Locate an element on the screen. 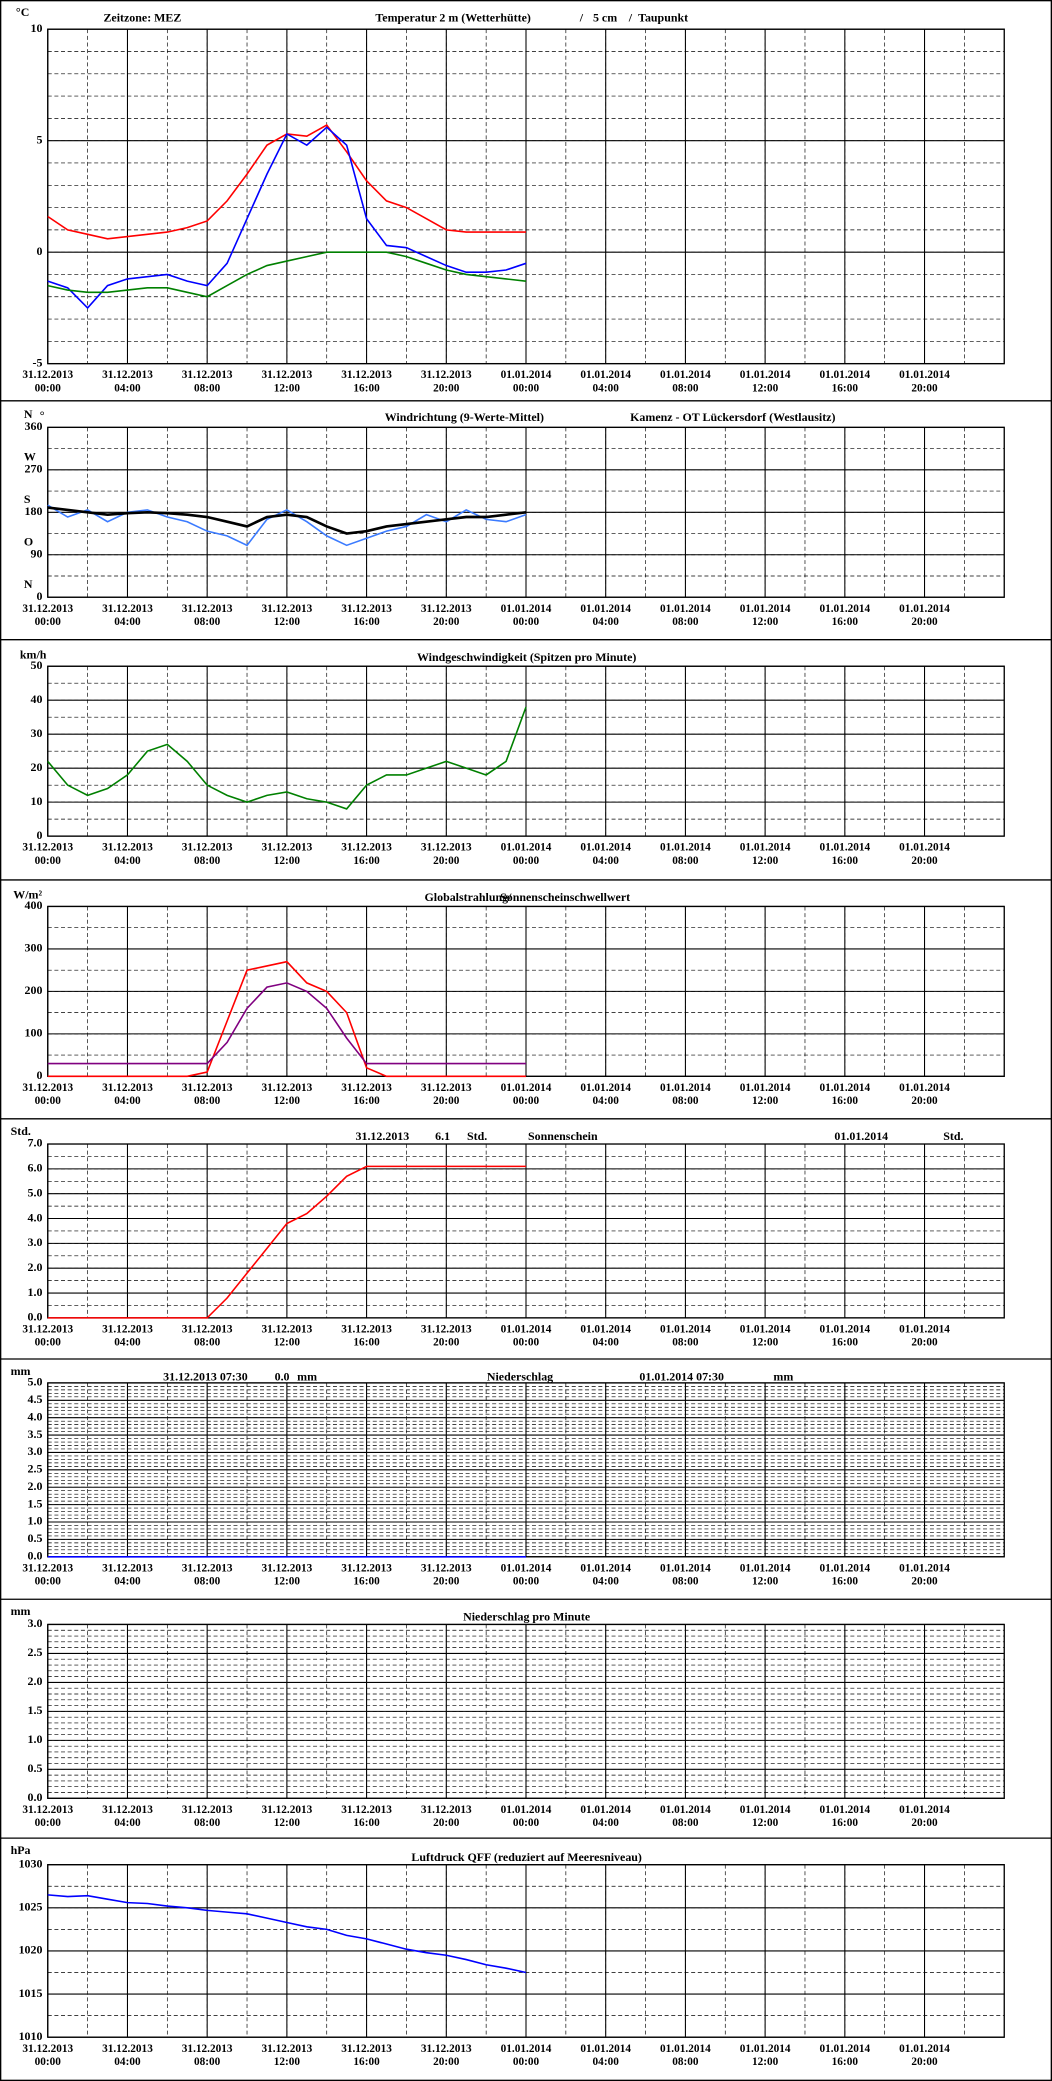  y-unit: °C is located at coordinates (22, 12).